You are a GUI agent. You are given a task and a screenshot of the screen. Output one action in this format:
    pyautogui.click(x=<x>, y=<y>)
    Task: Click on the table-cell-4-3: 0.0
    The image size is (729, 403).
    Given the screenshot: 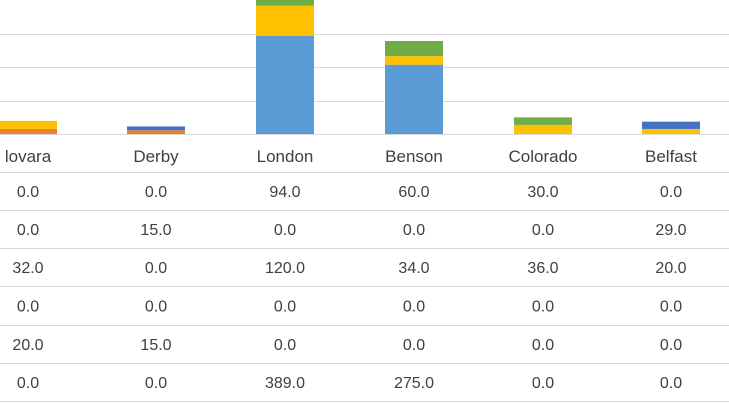 What is the action you would take?
    pyautogui.click(x=414, y=345)
    